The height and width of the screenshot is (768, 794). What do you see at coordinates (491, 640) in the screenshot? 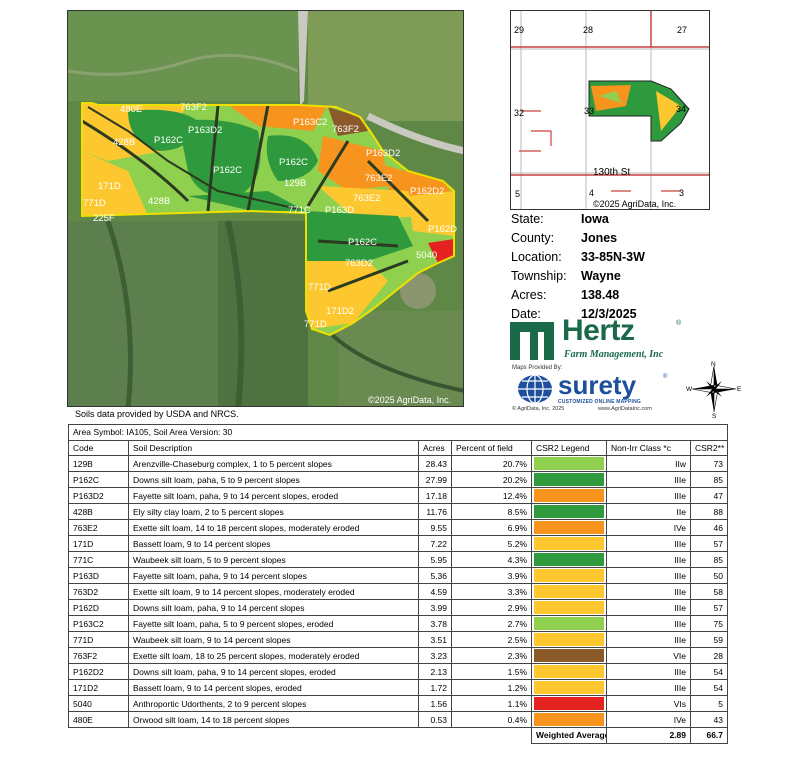
I see `soil-percent: 2.5%` at bounding box center [491, 640].